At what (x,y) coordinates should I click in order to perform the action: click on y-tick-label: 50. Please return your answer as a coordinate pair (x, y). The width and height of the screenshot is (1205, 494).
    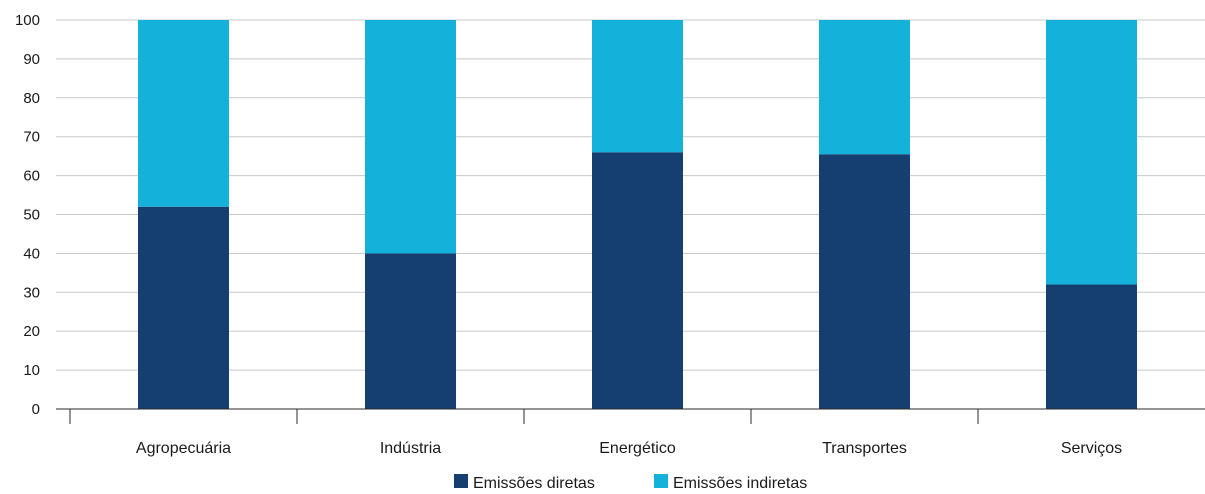
    Looking at the image, I should click on (31, 215).